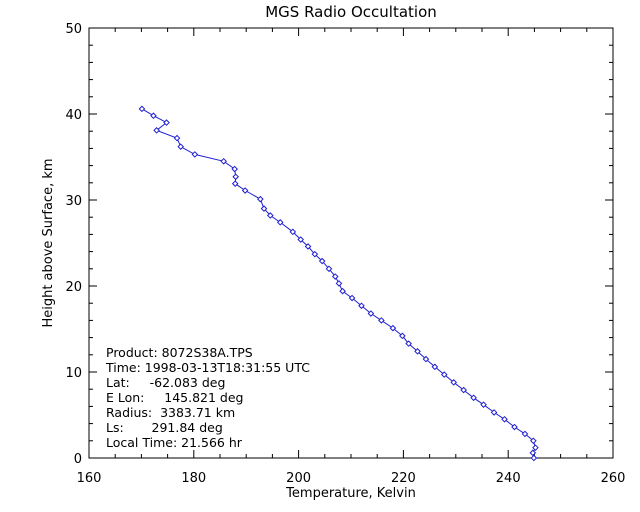 This screenshot has height=512, width=640. What do you see at coordinates (164, 427) in the screenshot?
I see `info-ls: Ls: 291.84 deg` at bounding box center [164, 427].